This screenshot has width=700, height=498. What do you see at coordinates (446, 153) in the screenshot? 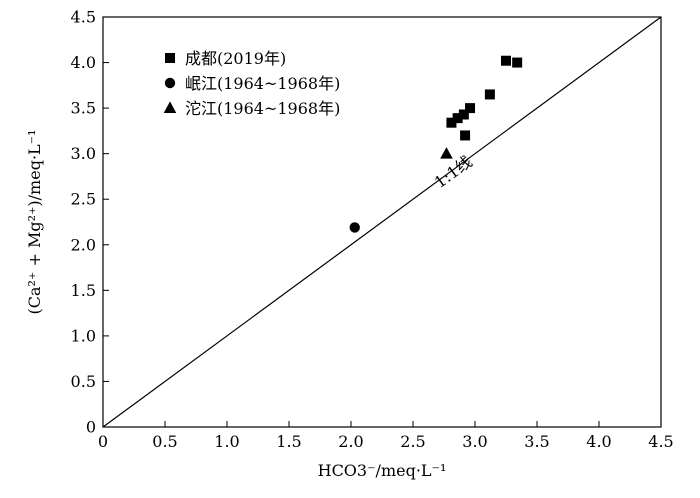
I see `data-point-triangle` at bounding box center [446, 153].